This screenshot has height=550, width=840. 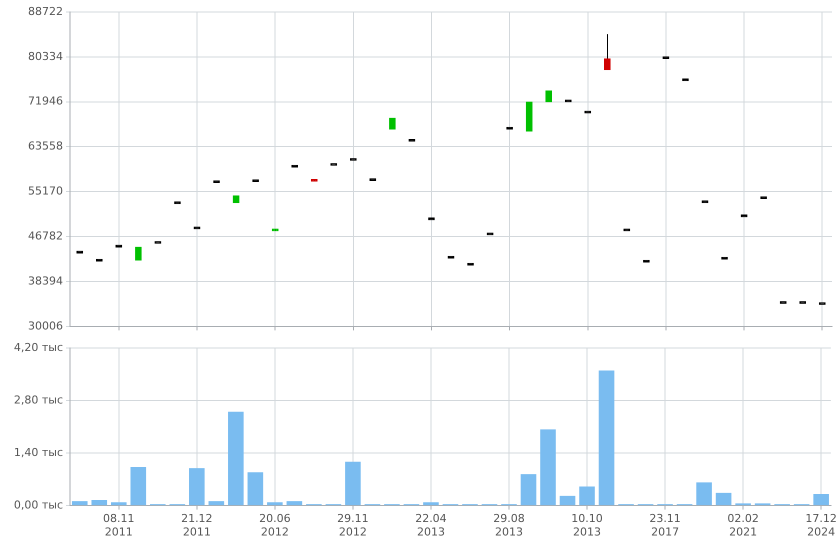 I want to click on y-tick-label: 1,40 тыс, so click(x=38, y=452).